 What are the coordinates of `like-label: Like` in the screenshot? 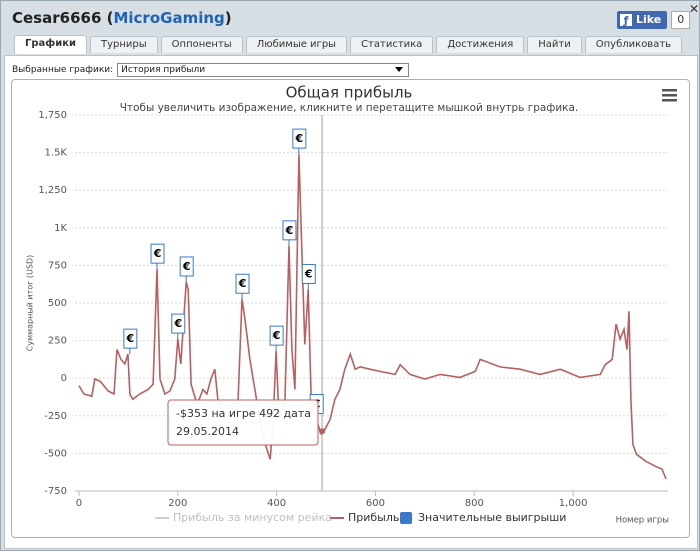 It's located at (649, 19).